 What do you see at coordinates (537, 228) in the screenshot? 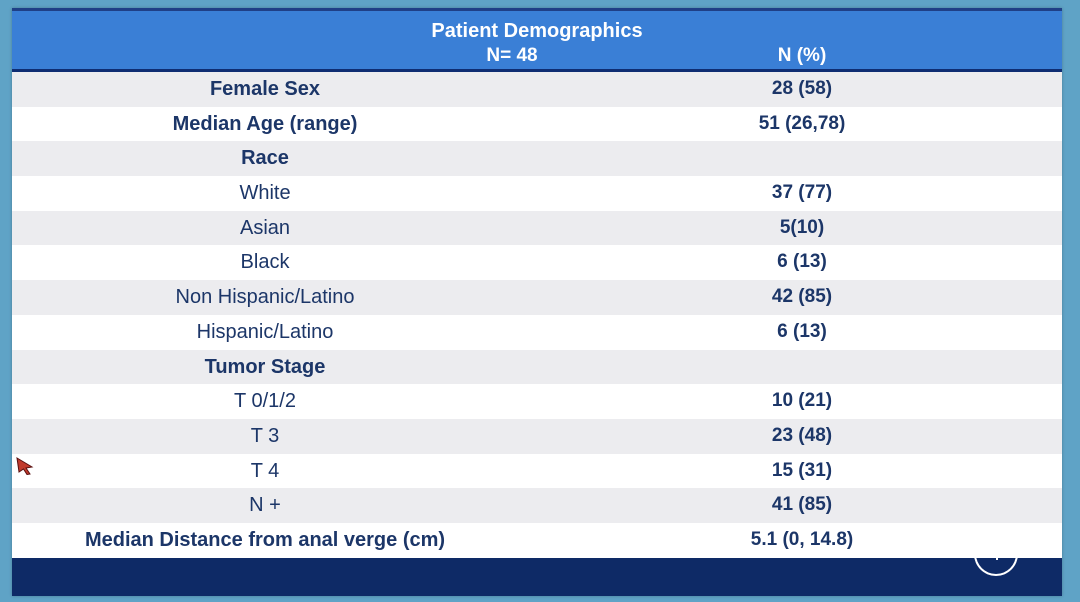
I see `table-row: Asian 5(10)` at bounding box center [537, 228].